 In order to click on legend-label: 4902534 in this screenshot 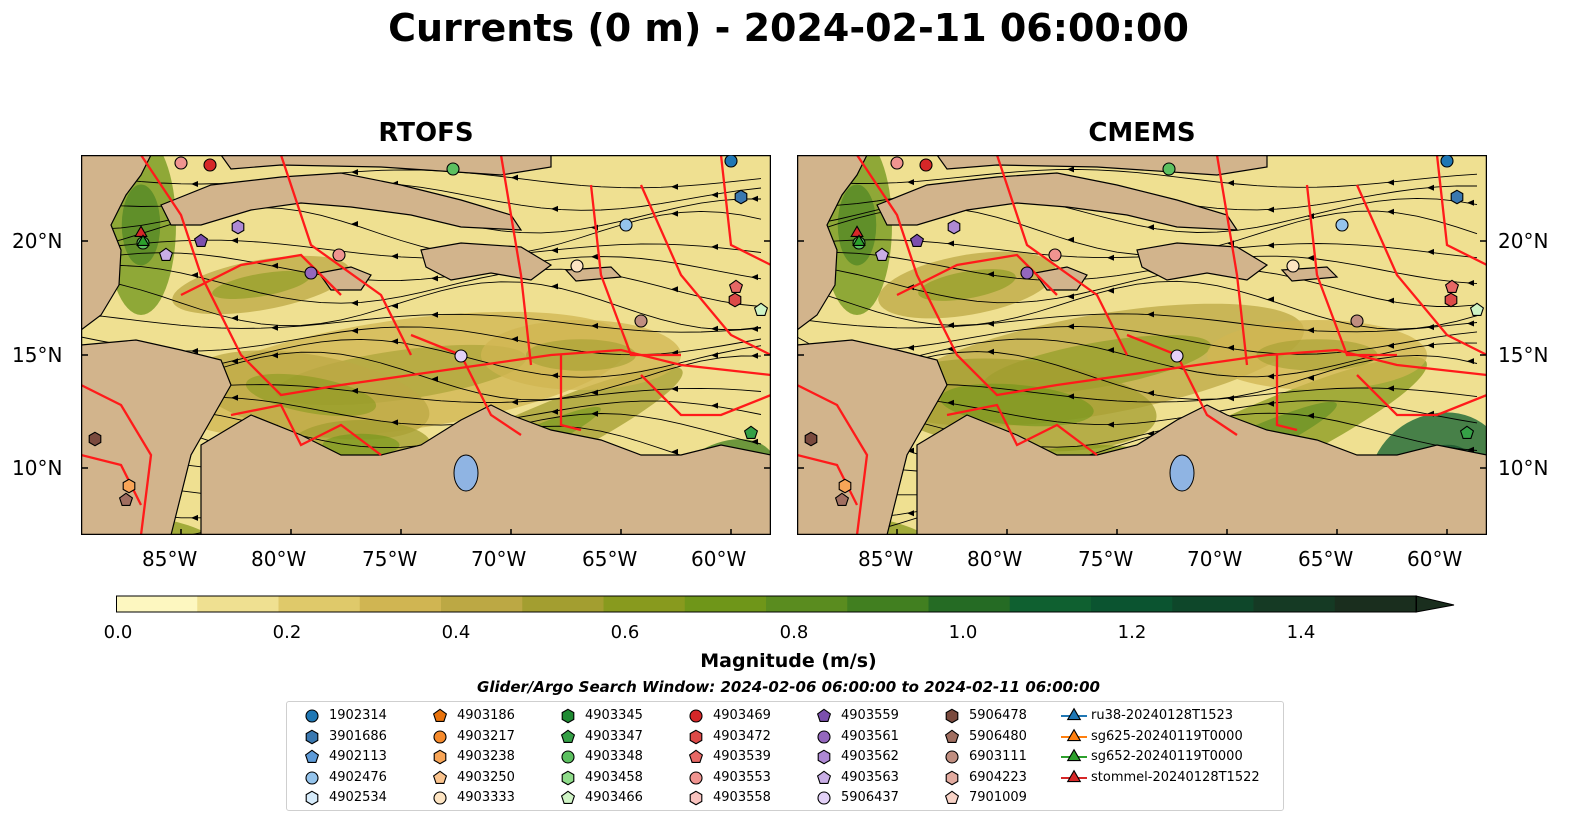, I will do `click(358, 797)`.